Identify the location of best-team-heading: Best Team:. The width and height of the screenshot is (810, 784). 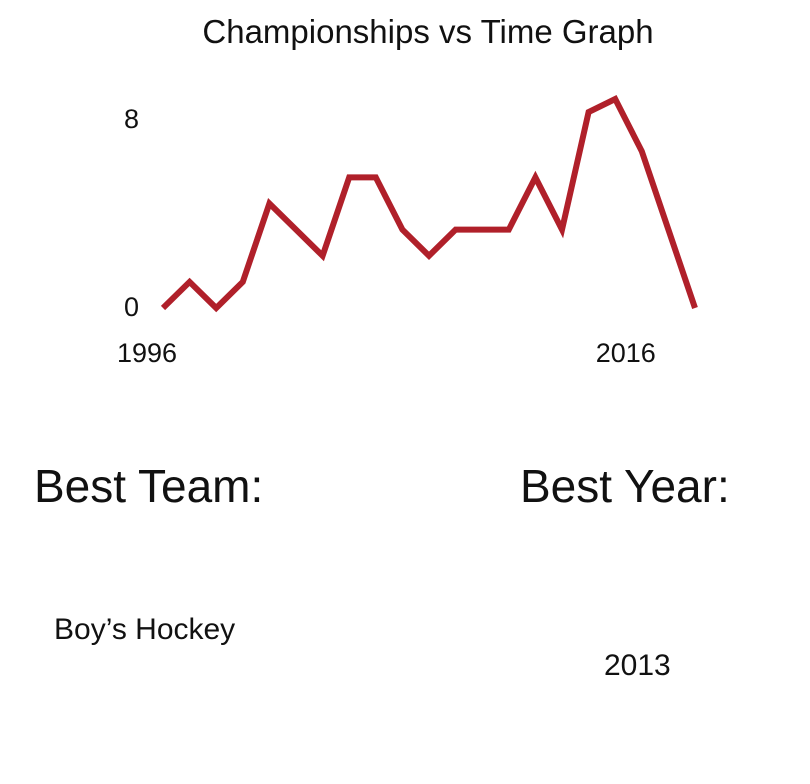
(149, 486).